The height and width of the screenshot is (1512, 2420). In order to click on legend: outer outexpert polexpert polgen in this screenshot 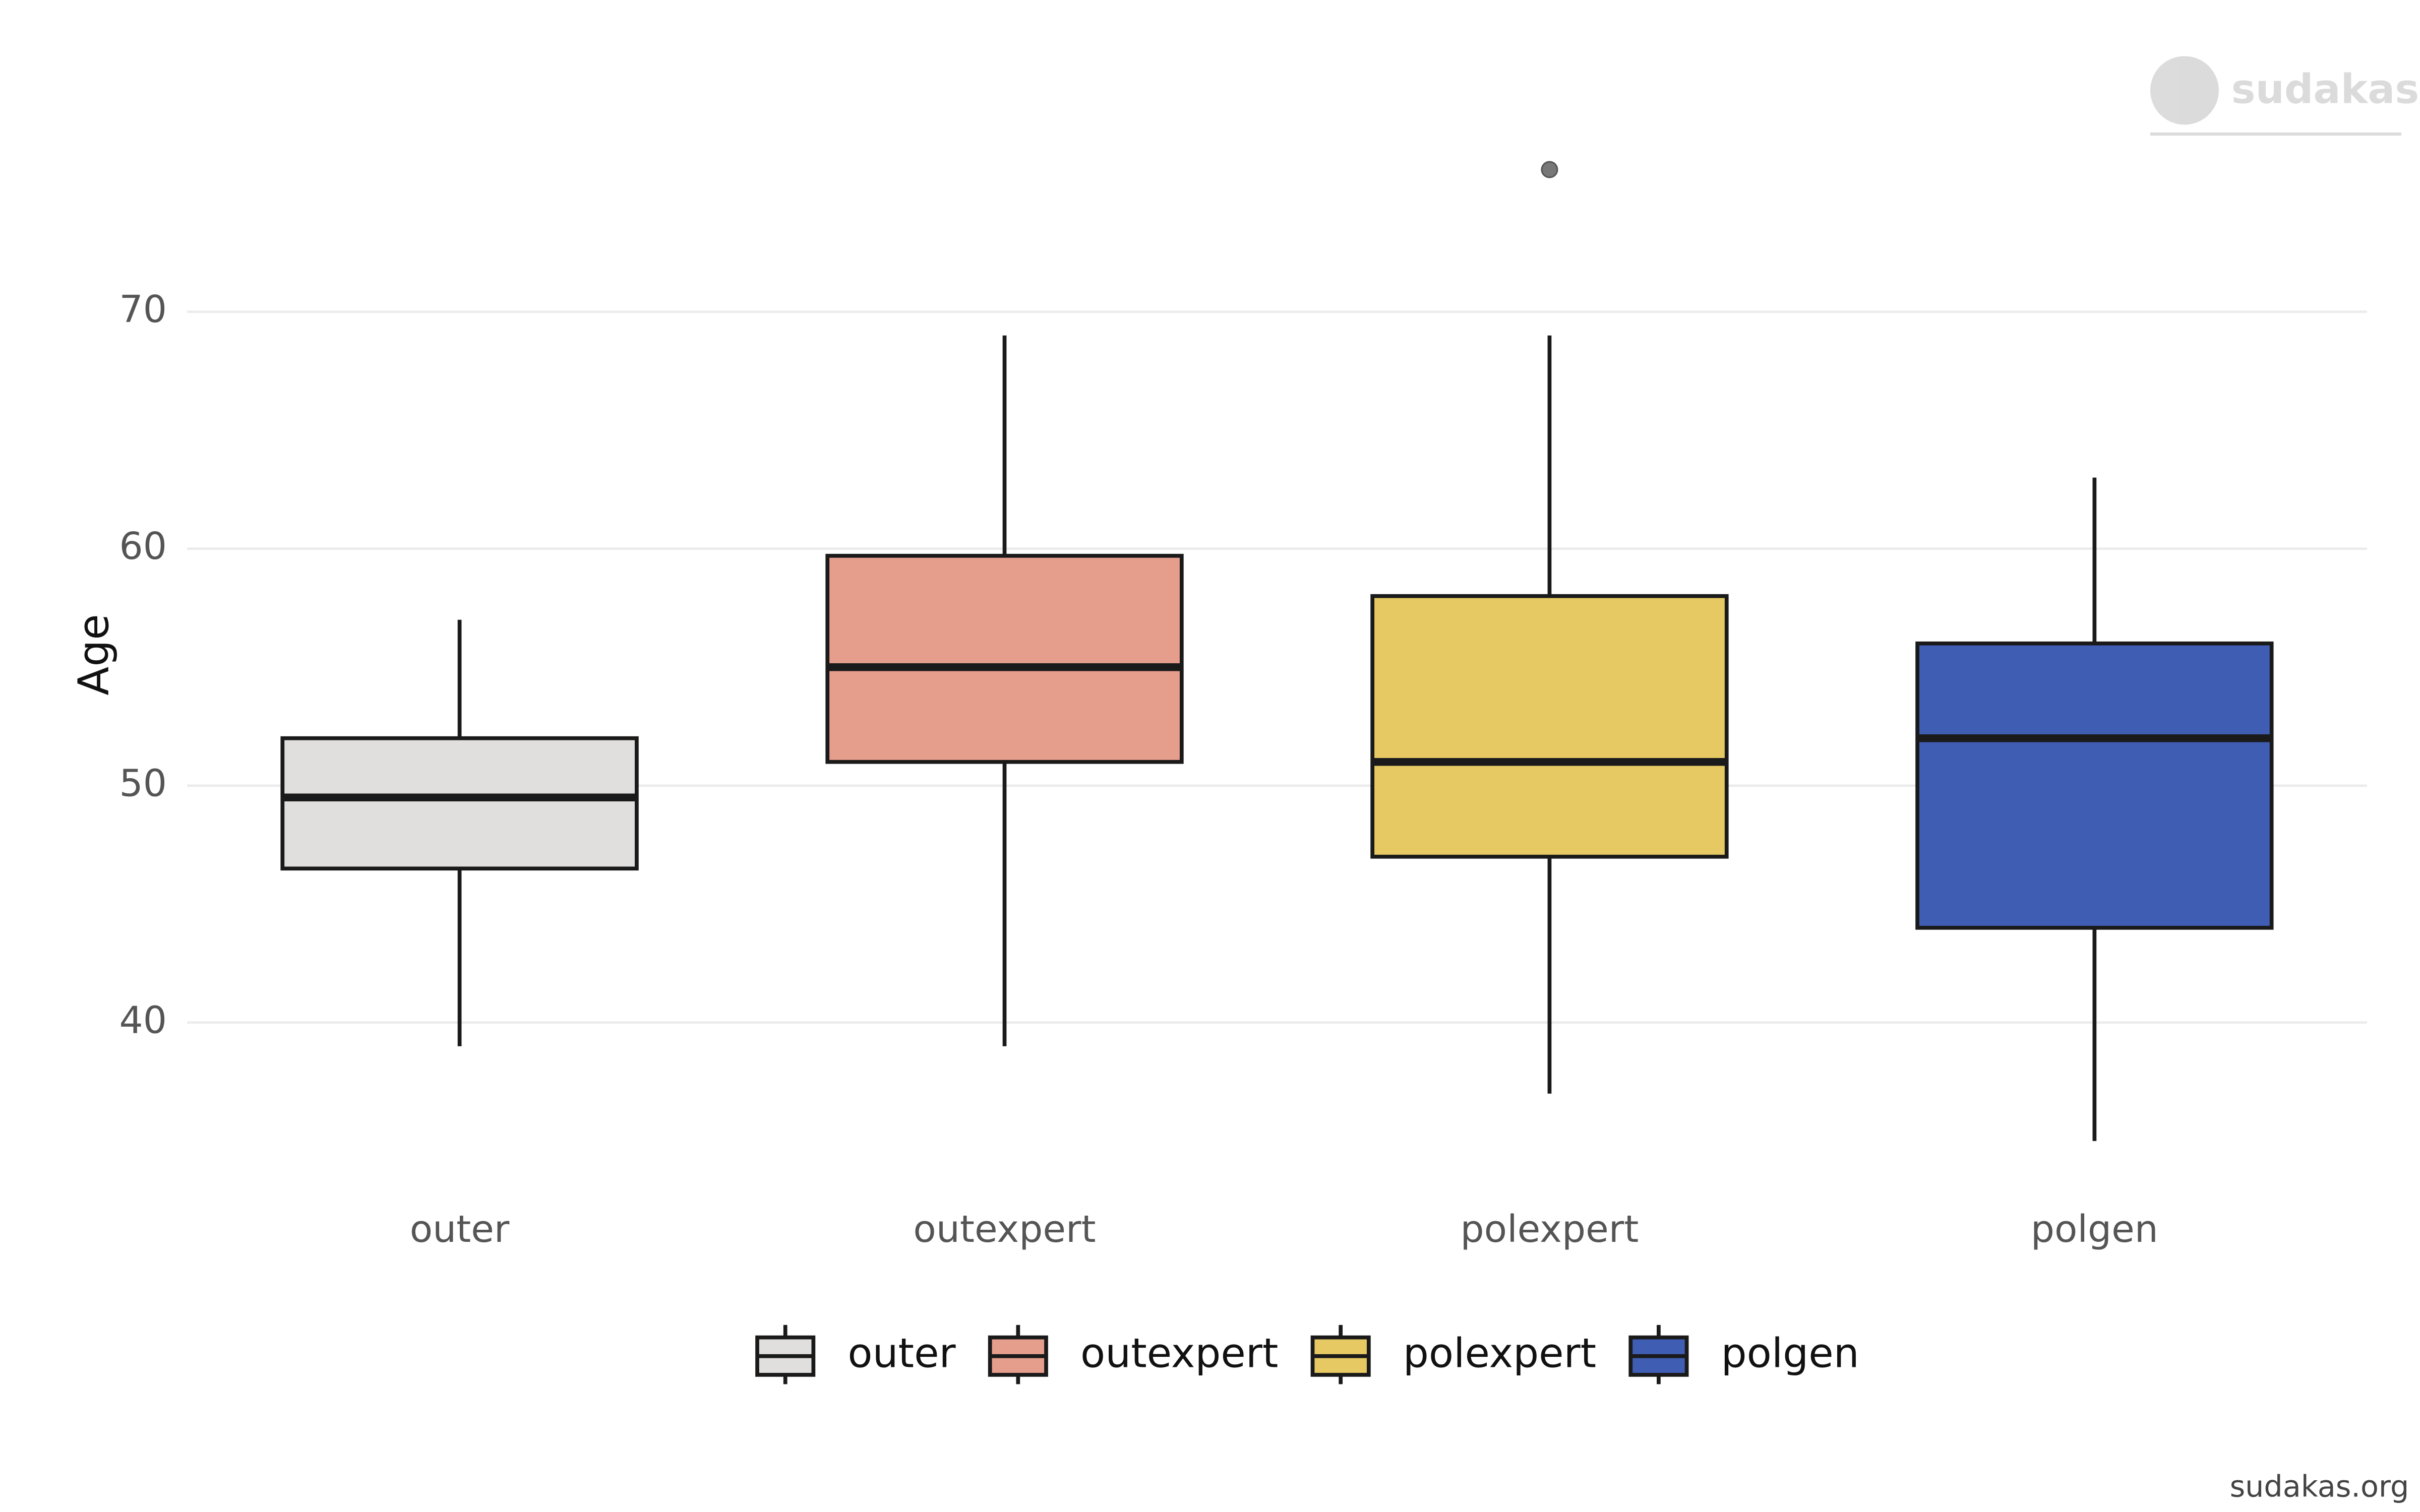, I will do `click(1307, 1354)`.